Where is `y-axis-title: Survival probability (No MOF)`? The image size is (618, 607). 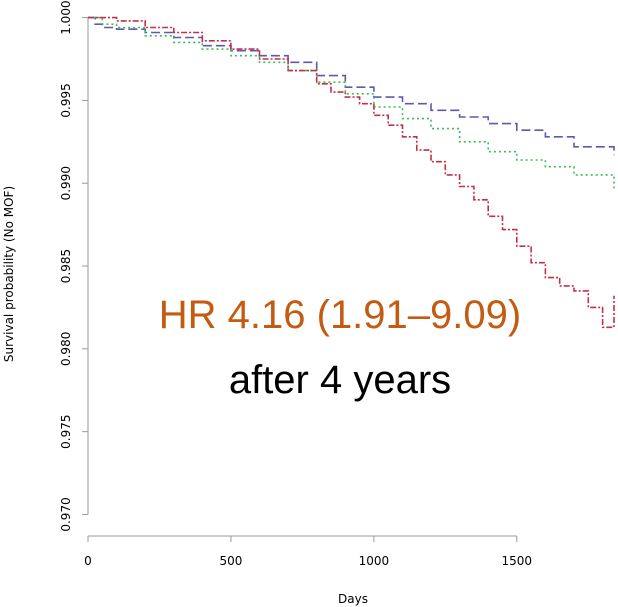 y-axis-title: Survival probability (No MOF) is located at coordinates (9, 274).